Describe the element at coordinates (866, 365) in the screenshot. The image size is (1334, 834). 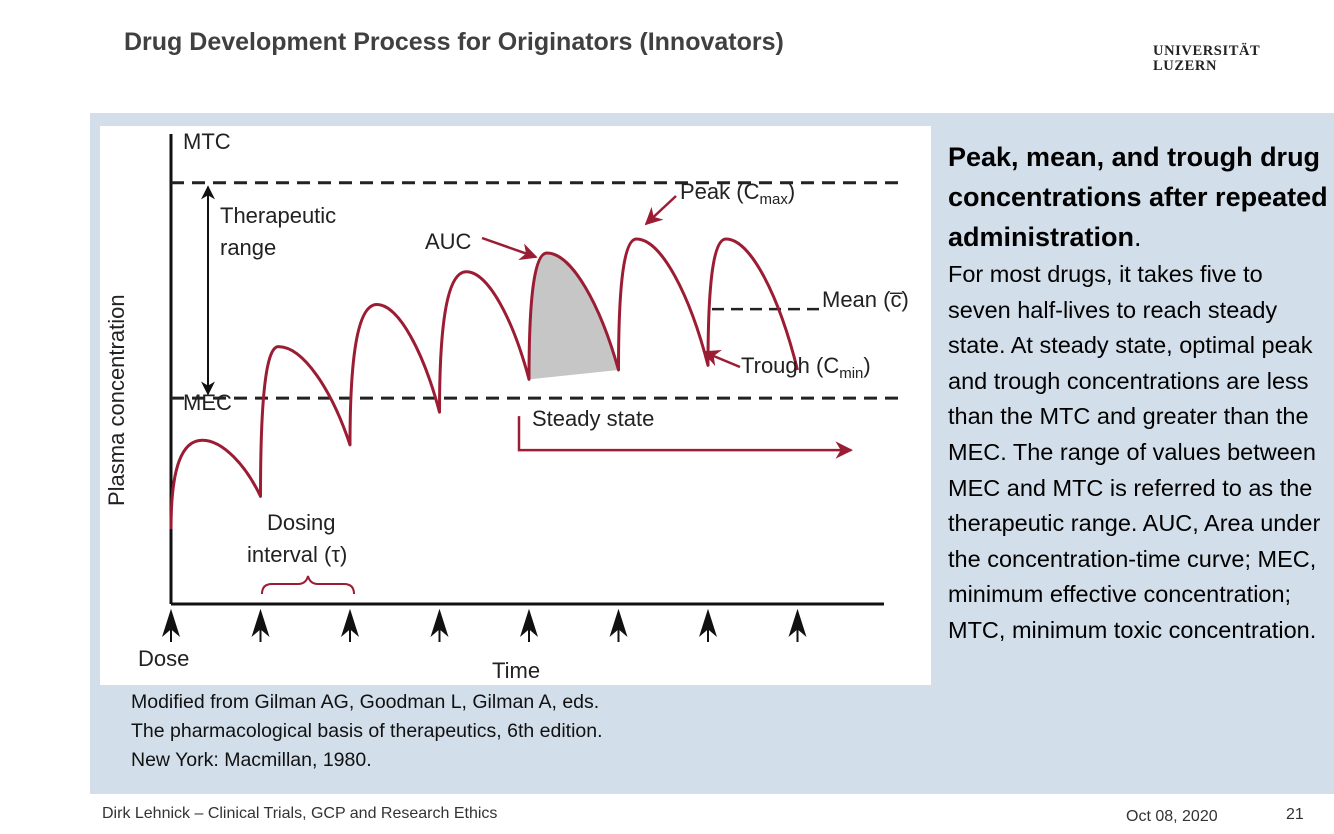
I see `trough-label-close: )` at that location.